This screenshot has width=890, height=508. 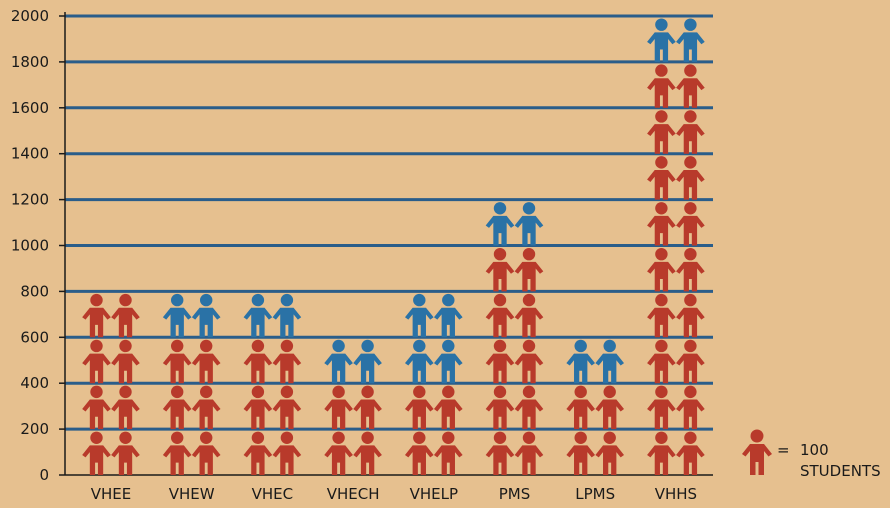 What do you see at coordinates (434, 494) in the screenshot?
I see `category-label: VHELP` at bounding box center [434, 494].